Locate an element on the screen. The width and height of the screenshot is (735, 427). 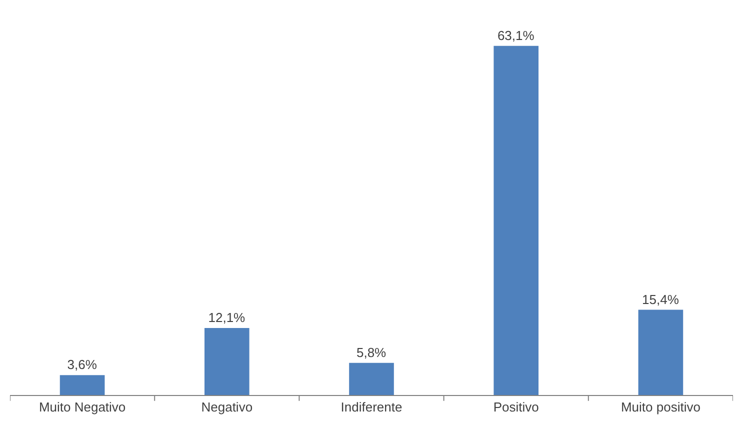
x-tick-label: Indiferente is located at coordinates (371, 407).